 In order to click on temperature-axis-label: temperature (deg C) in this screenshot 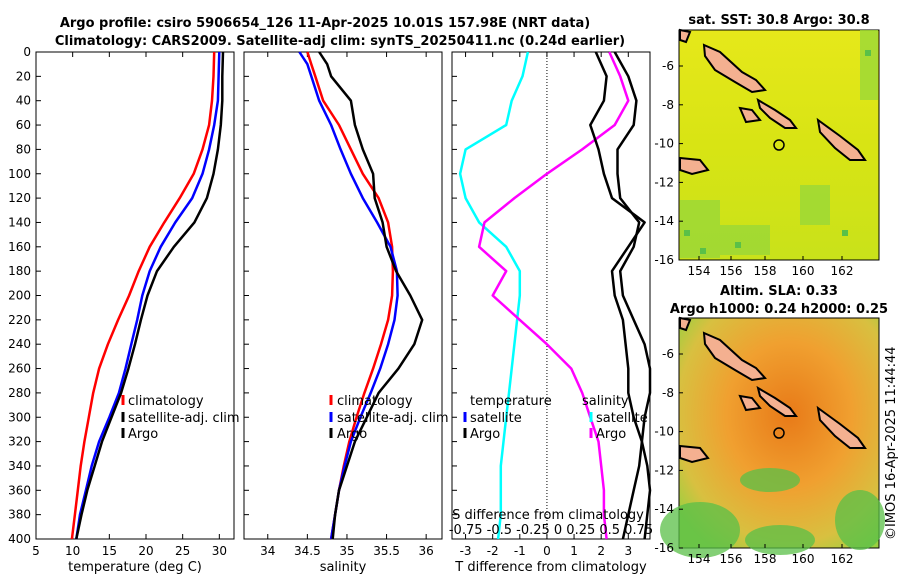, I will do `click(135, 567)`.